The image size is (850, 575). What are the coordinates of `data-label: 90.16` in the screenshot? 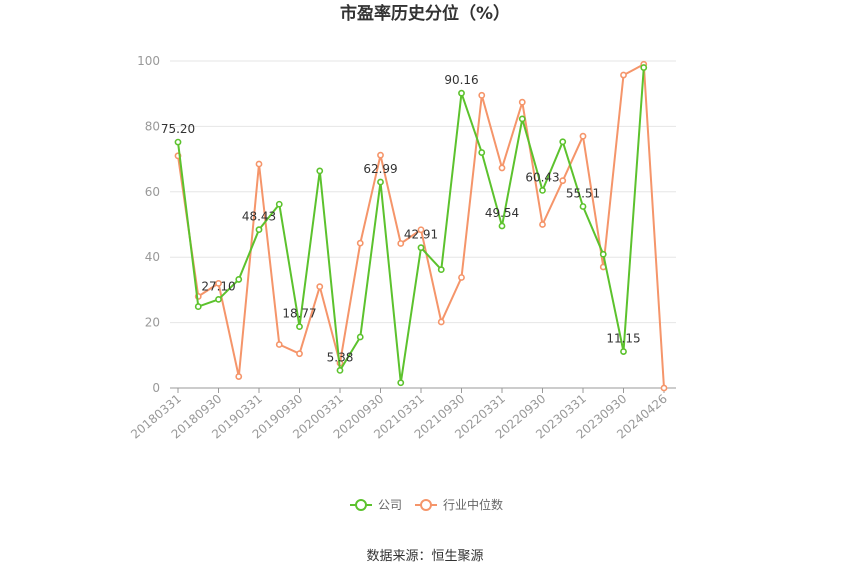 It's located at (461, 80).